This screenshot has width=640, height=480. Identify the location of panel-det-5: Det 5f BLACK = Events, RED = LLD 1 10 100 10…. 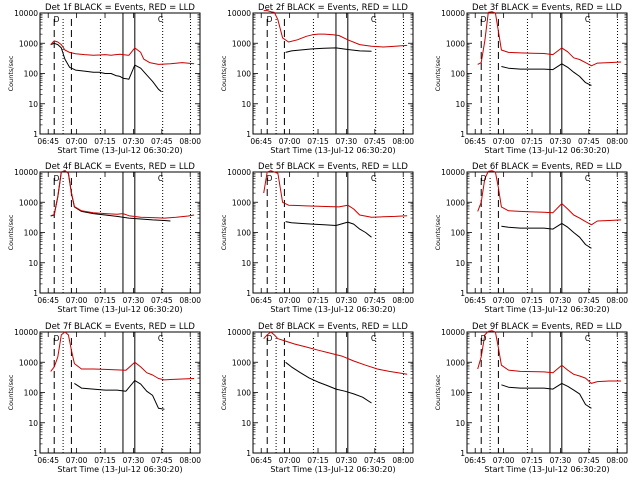
(317, 238).